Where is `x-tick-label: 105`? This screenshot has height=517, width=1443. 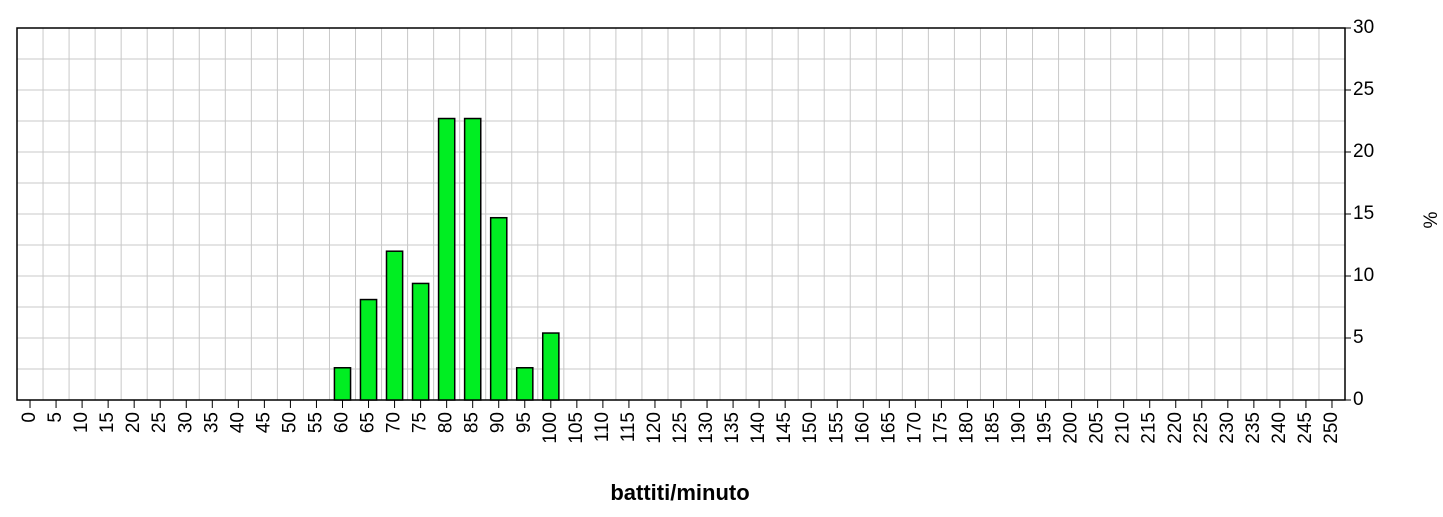
x-tick-label: 105 is located at coordinates (576, 428).